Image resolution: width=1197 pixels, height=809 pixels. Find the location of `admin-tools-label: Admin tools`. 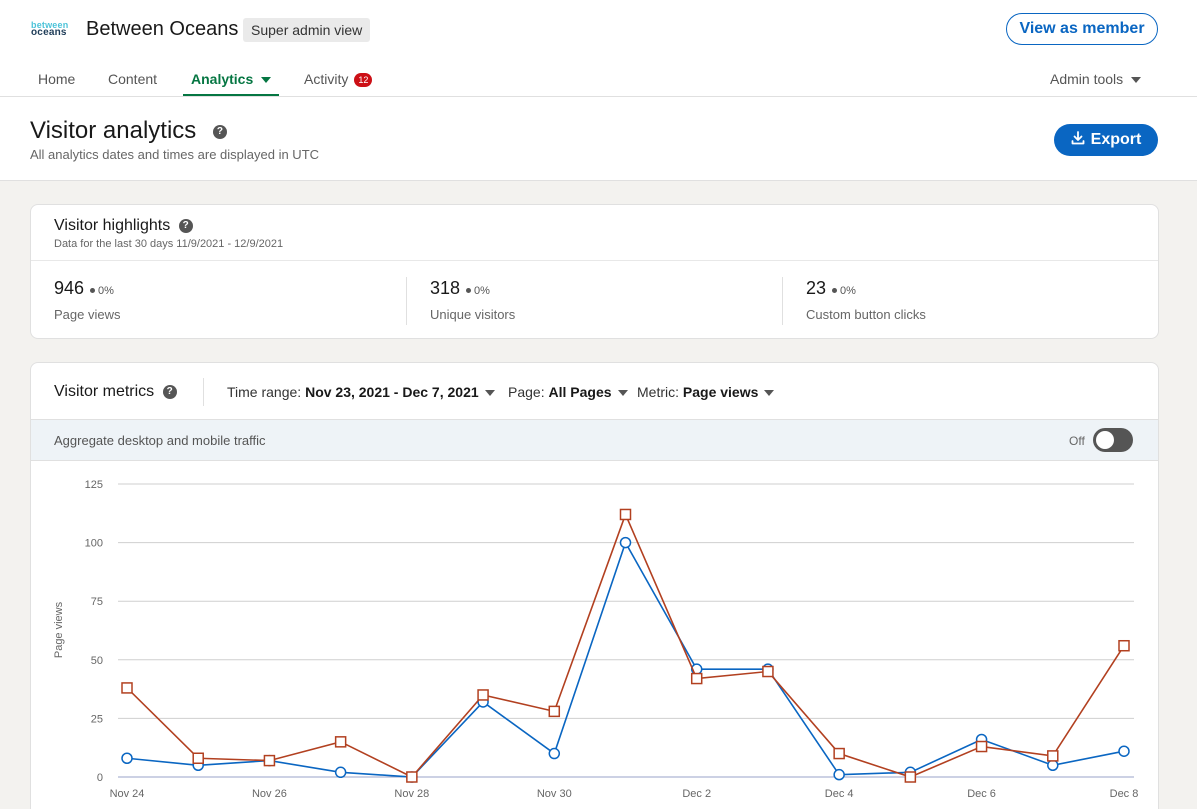

admin-tools-label: Admin tools is located at coordinates (1087, 79).